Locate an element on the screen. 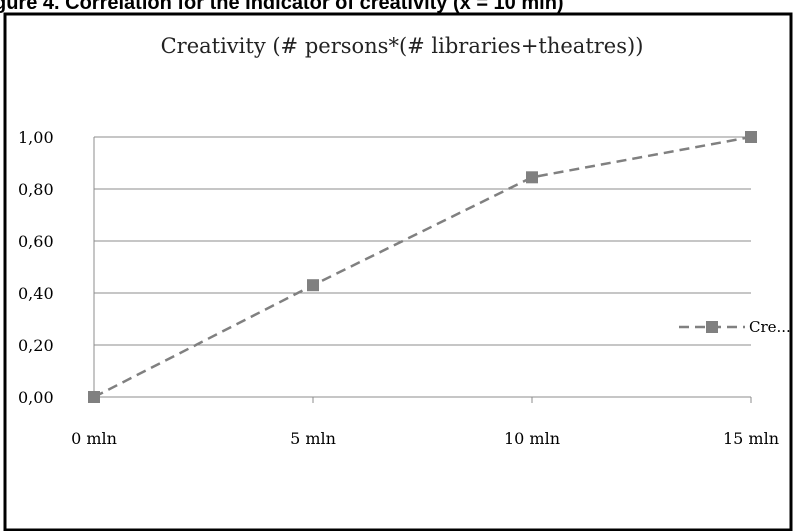 The image size is (795, 531). y-tick-label: 0,80 is located at coordinates (36, 189).